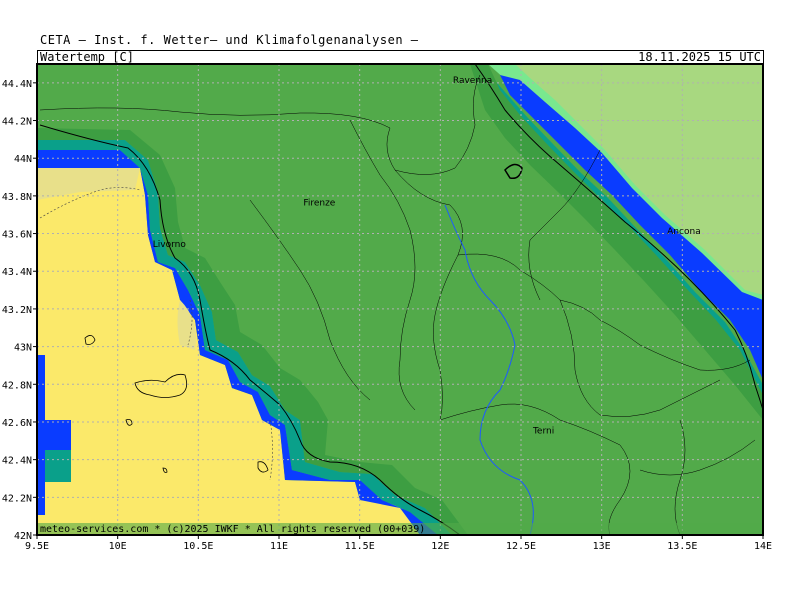 This screenshot has height=600, width=800. What do you see at coordinates (198, 546) in the screenshot?
I see `x-tick-label: 10.5E` at bounding box center [198, 546].